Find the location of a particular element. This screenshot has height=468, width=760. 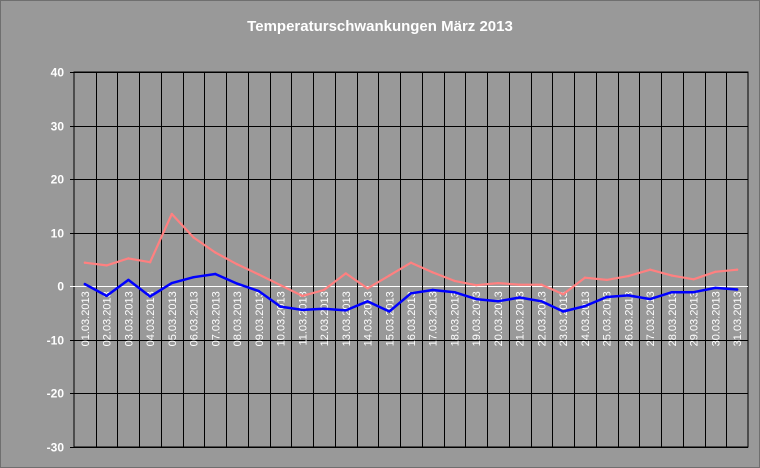

x-tick-label: 13.03.2013 is located at coordinates (347, 318).